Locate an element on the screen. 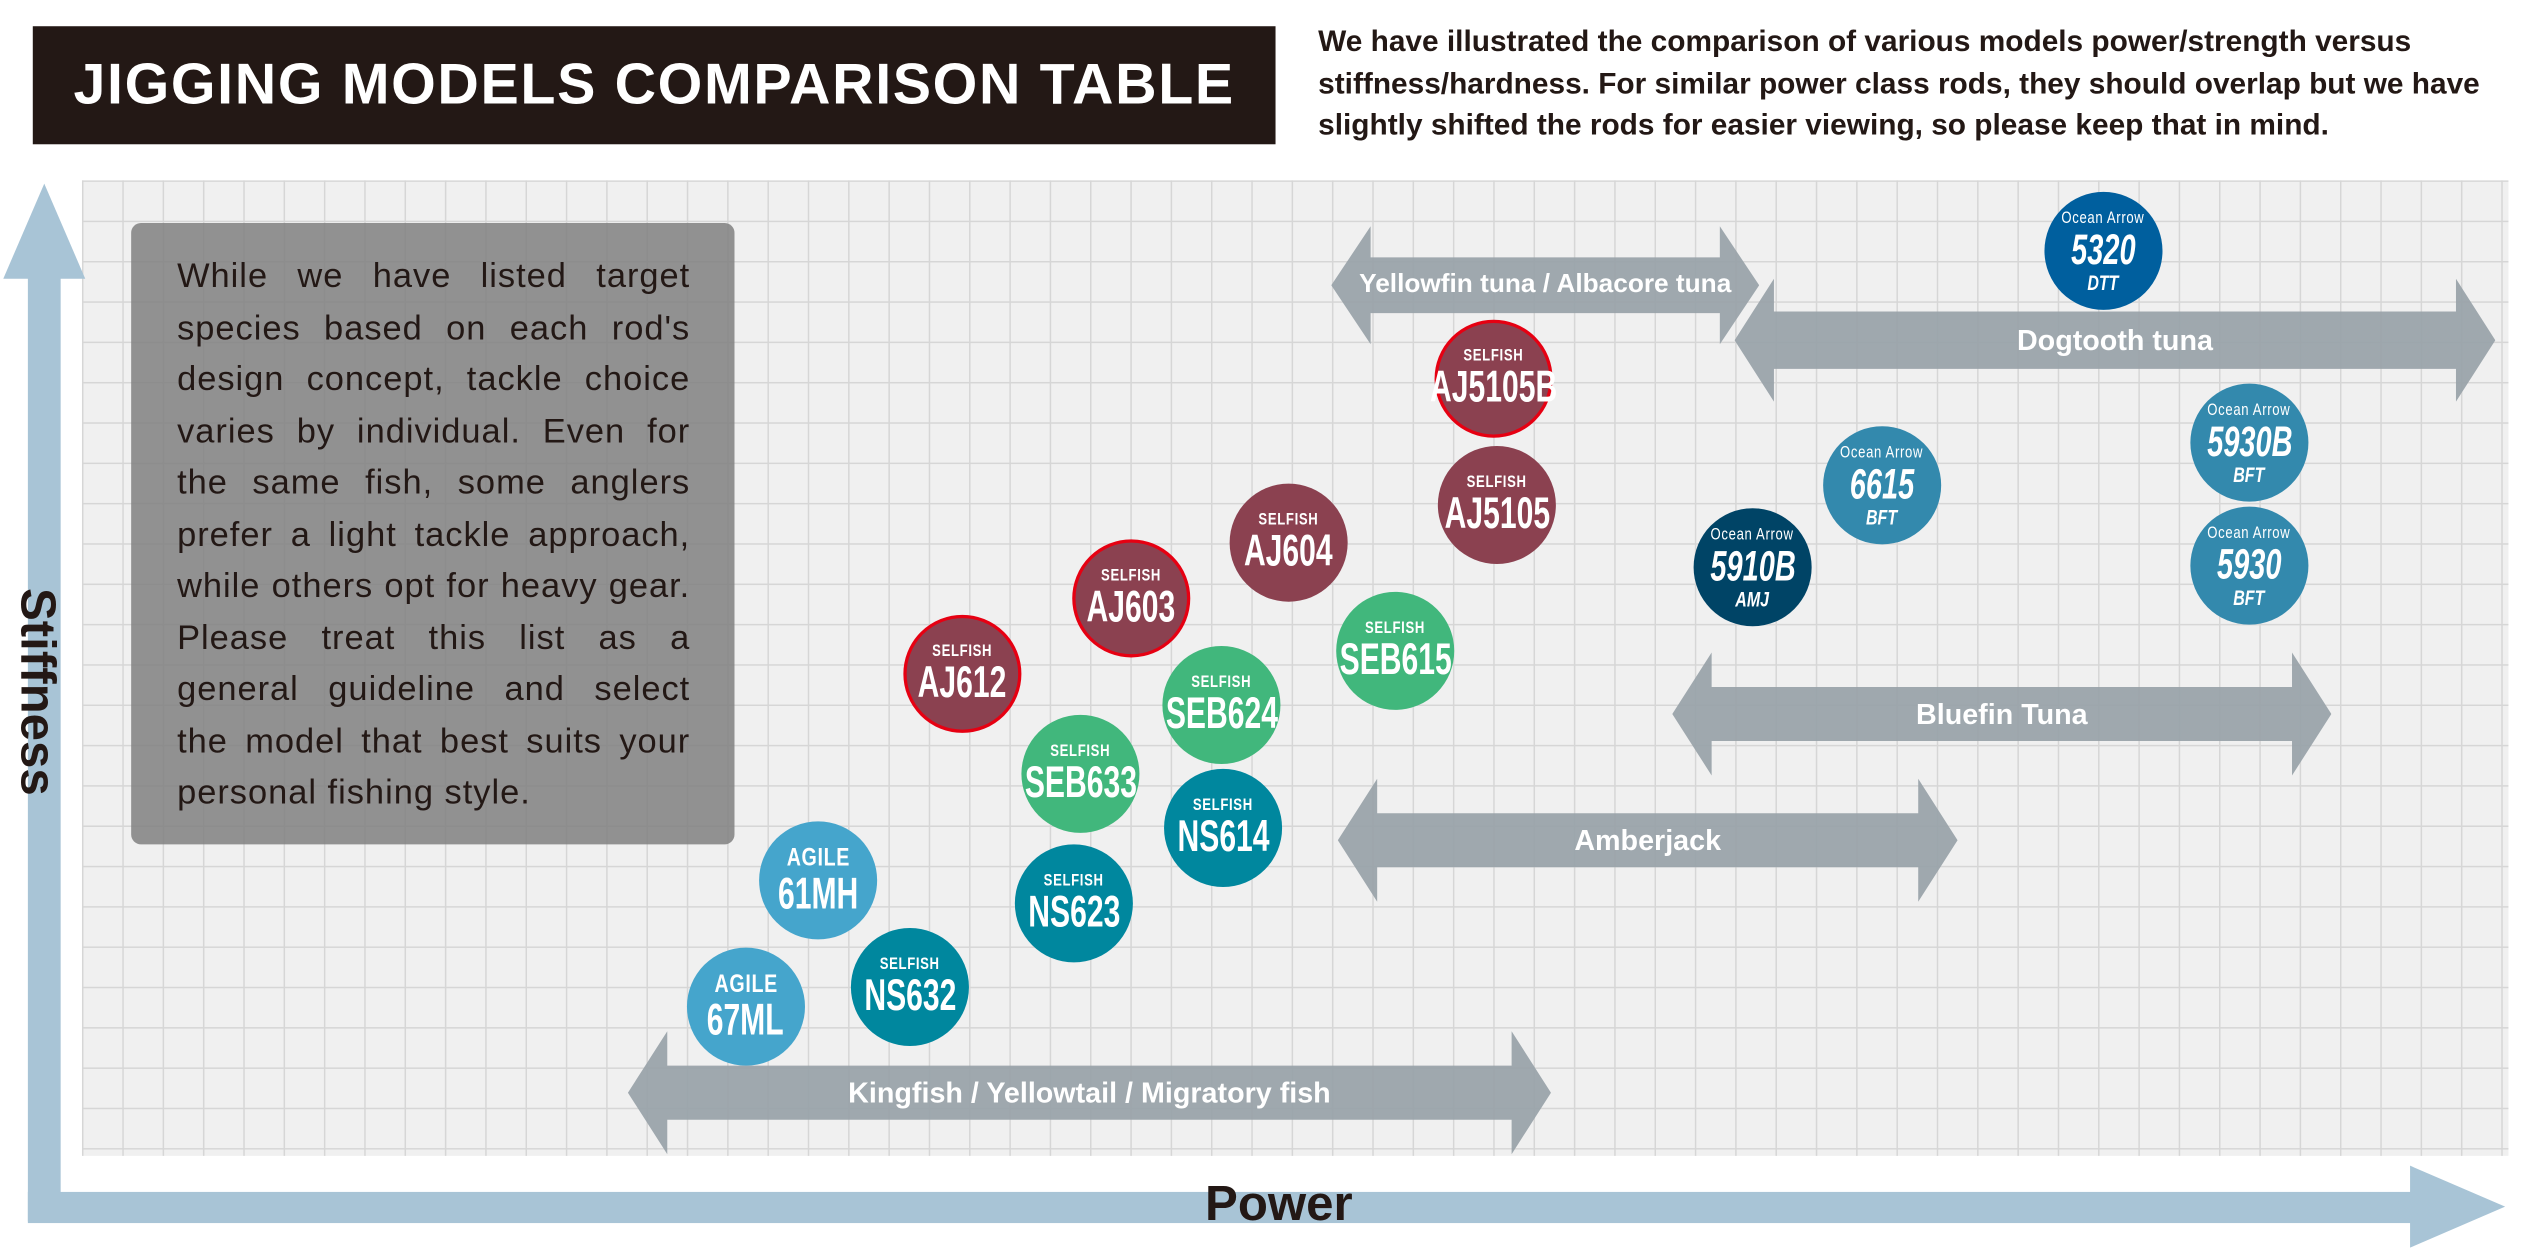 The image size is (2533, 1248). model-marker-seb633: SELFISH SEB633 is located at coordinates (1080, 773).